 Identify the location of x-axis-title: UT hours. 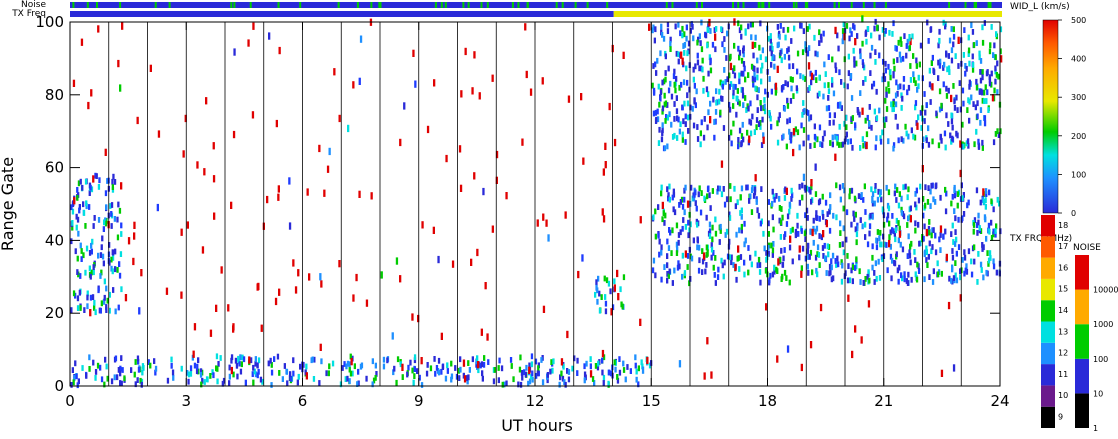
(537, 425).